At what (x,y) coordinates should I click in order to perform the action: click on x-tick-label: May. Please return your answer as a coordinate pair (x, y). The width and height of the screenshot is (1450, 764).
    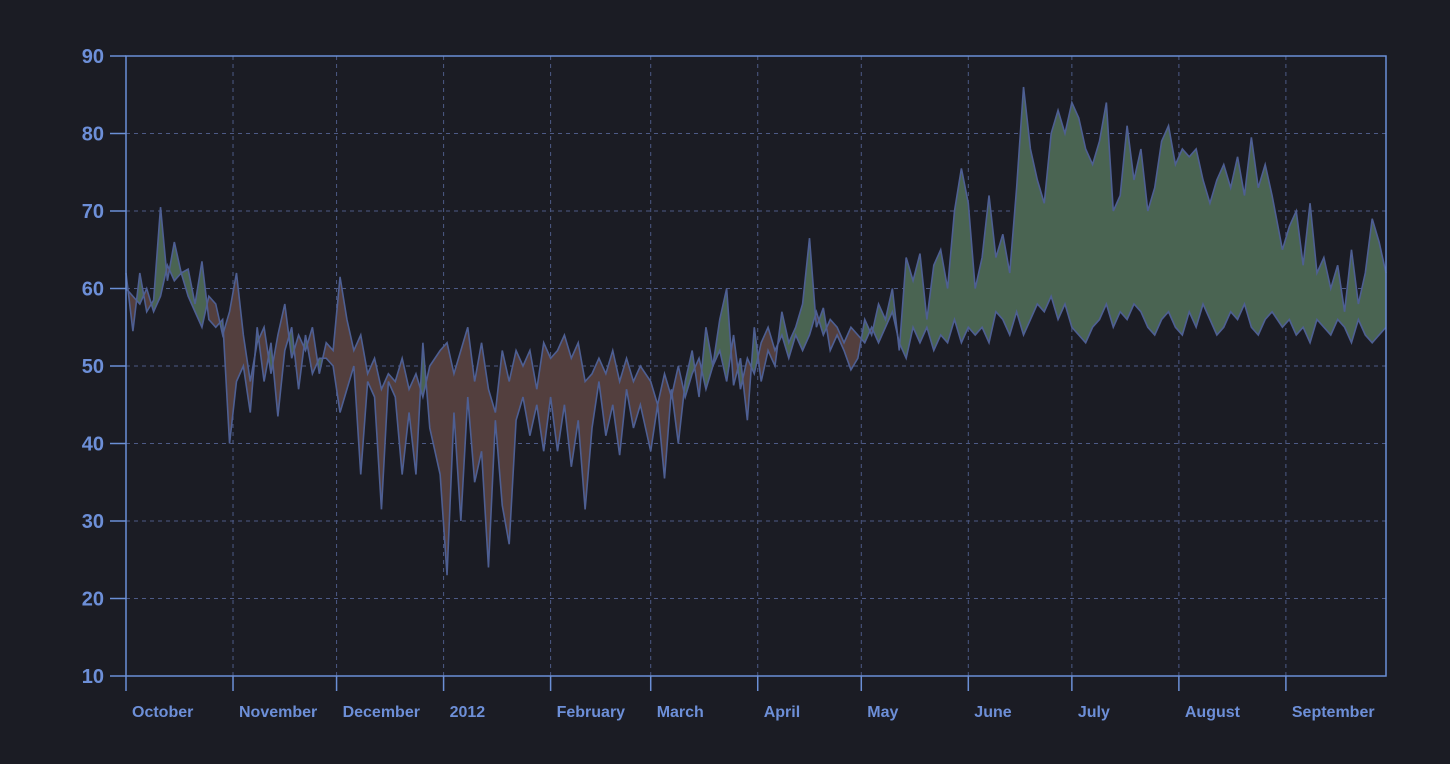
    Looking at the image, I should click on (882, 712).